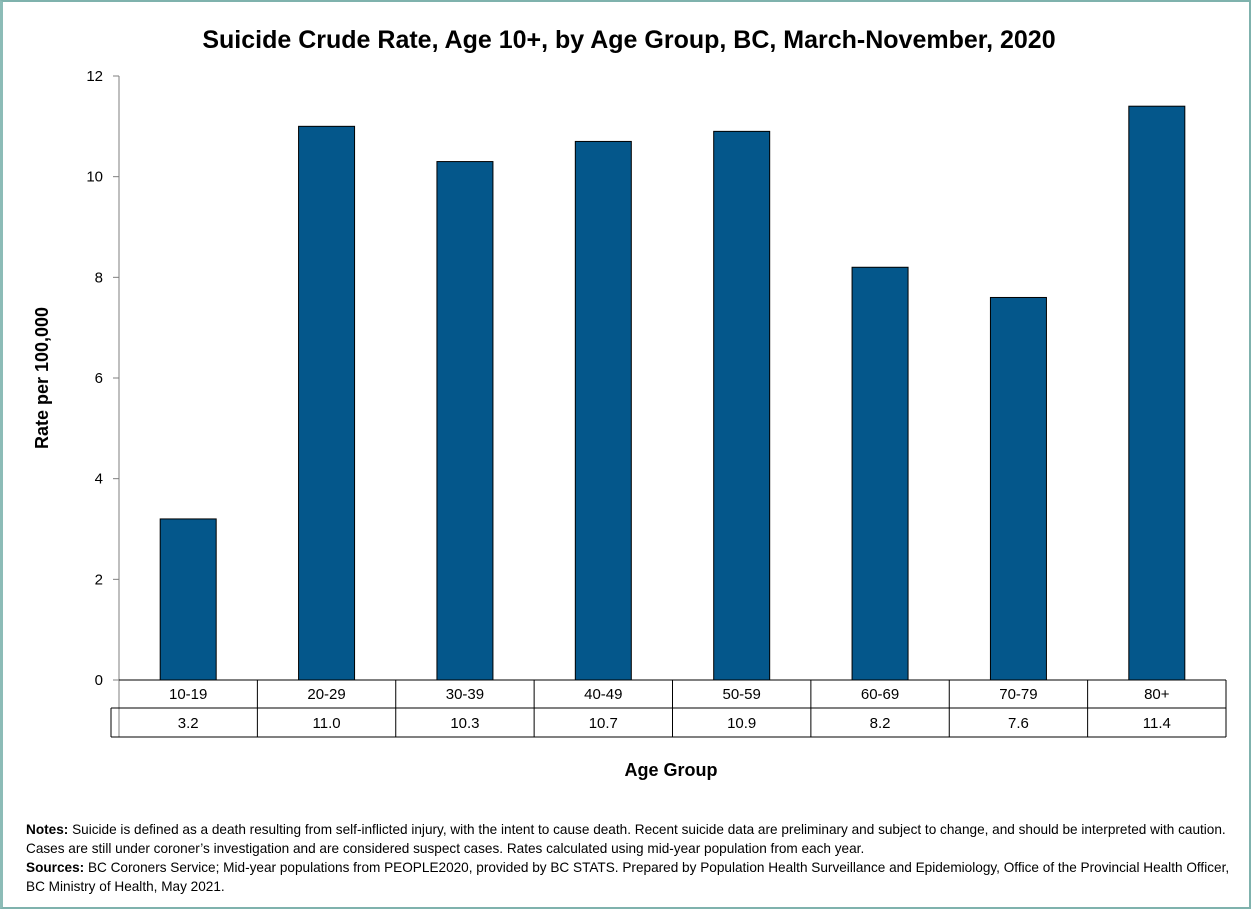 Image resolution: width=1251 pixels, height=909 pixels. I want to click on value-label: 11.4, so click(1157, 723).